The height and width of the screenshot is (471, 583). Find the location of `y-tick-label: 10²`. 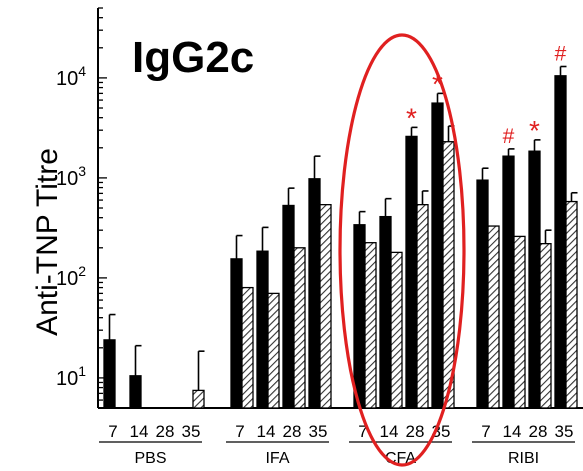

y-tick-label: 10² is located at coordinates (71, 276).